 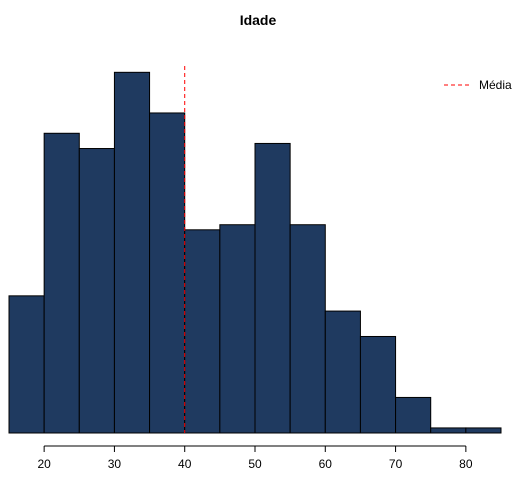 I want to click on x-tick-label-40: 40, so click(x=185, y=464).